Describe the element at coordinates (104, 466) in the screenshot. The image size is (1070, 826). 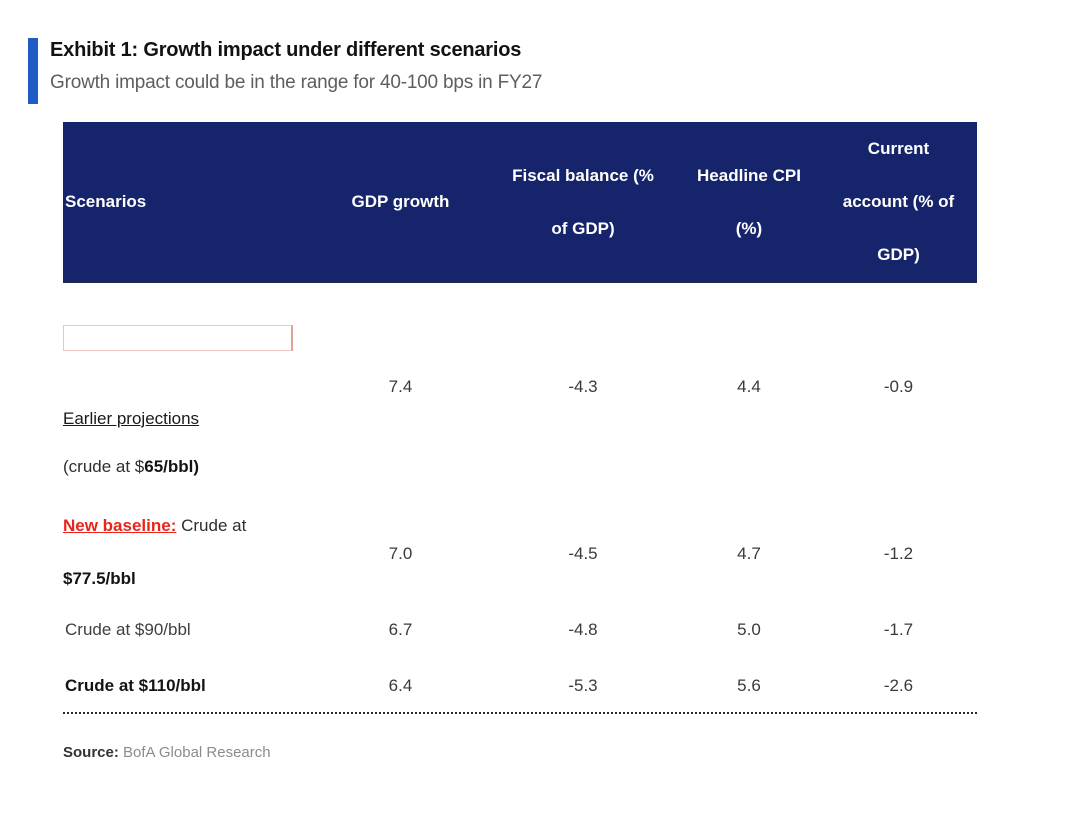
I see `scenario-text-normal: (crude at $` at that location.